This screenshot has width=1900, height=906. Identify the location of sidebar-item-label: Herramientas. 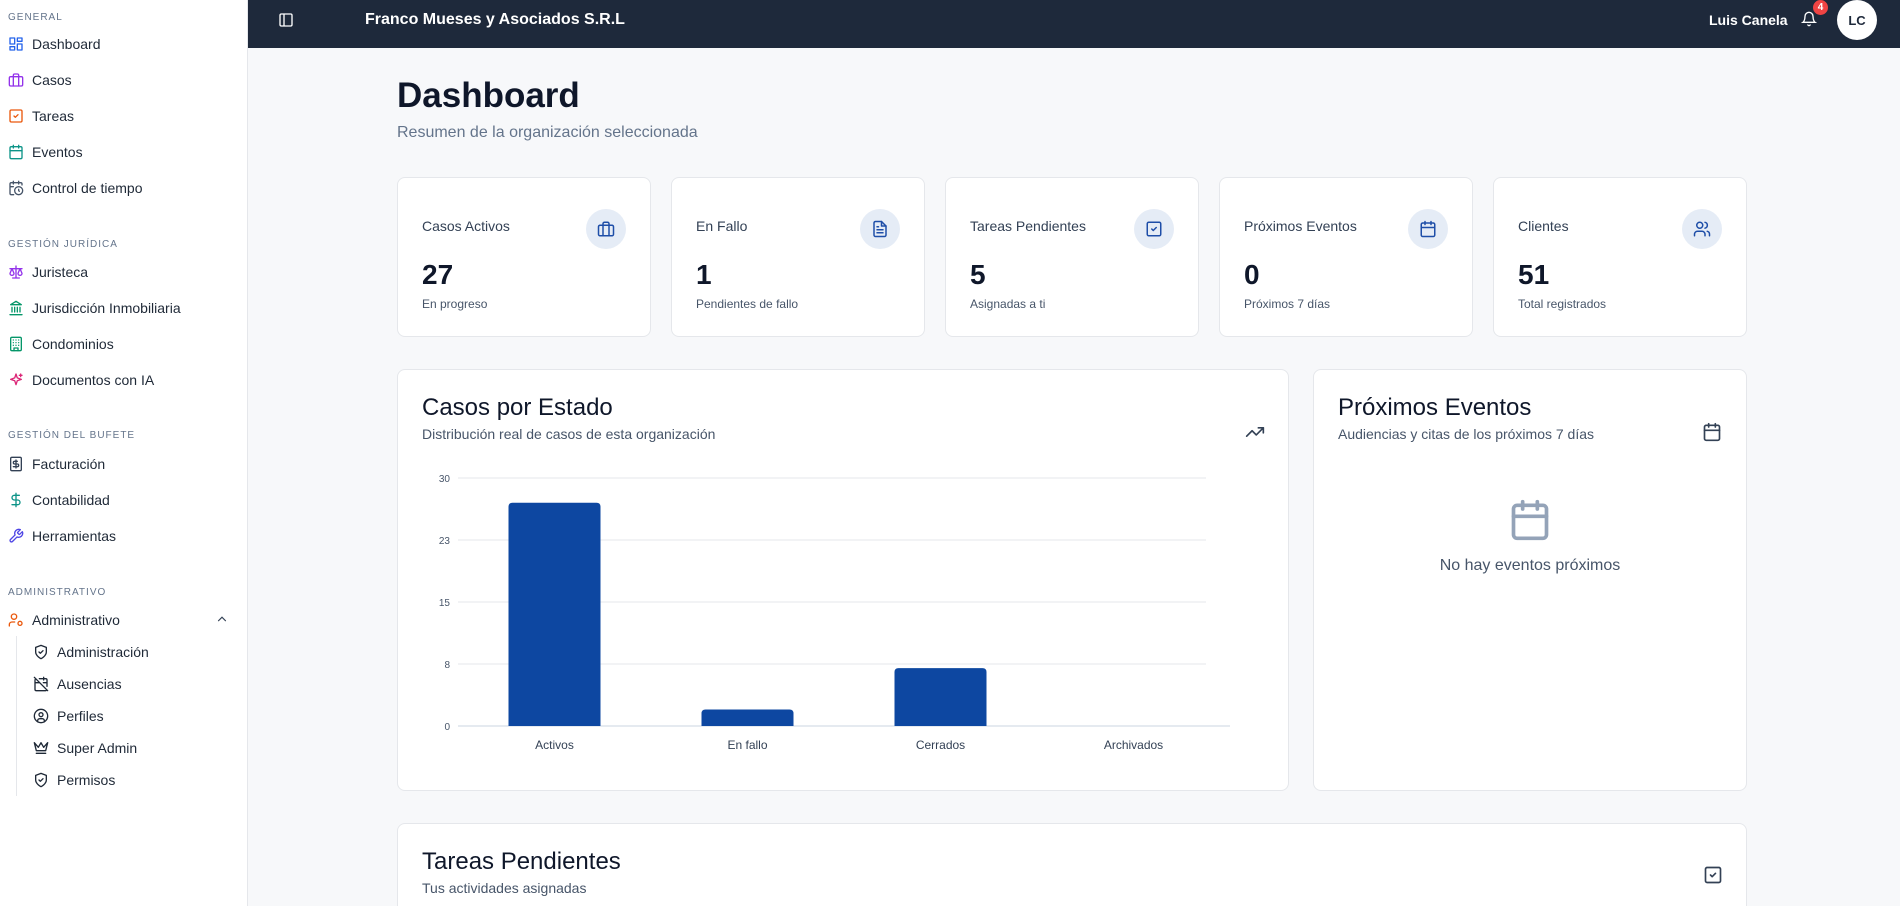
(74, 536).